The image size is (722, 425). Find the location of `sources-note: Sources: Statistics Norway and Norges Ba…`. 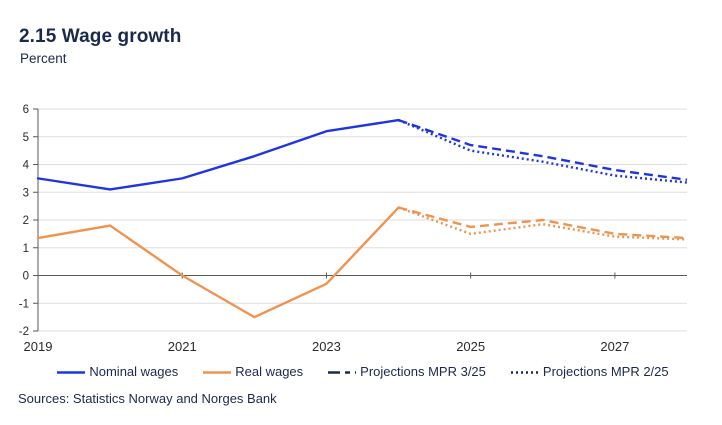

sources-note: Sources: Statistics Norway and Norges Ba… is located at coordinates (147, 398).